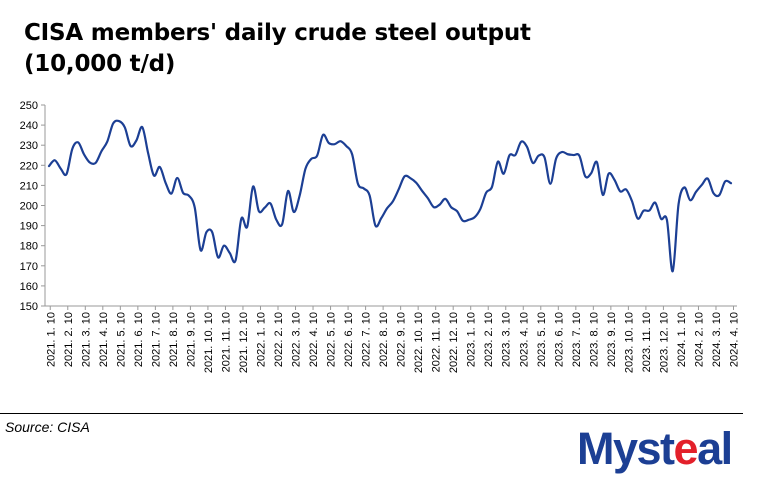  What do you see at coordinates (717, 339) in the screenshot?
I see `x-tick-label: 2024. 3. 10` at bounding box center [717, 339].